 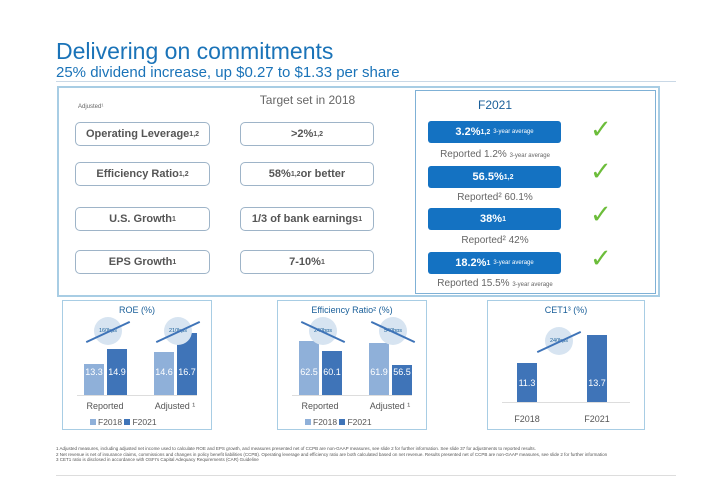 What do you see at coordinates (137, 174) in the screenshot?
I see `metric-name: Efficiency Ratio` at bounding box center [137, 174].